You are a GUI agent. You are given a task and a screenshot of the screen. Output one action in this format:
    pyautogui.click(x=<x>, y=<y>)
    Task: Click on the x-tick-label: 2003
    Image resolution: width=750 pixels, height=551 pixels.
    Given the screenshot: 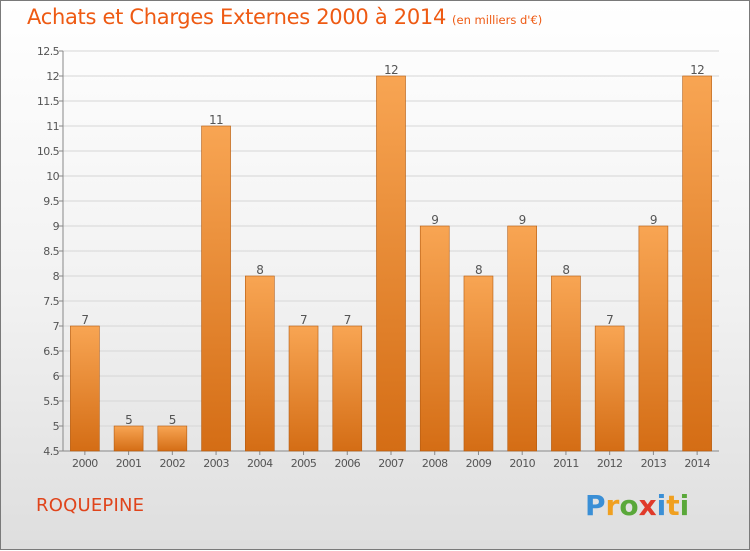 What is the action you would take?
    pyautogui.click(x=216, y=463)
    